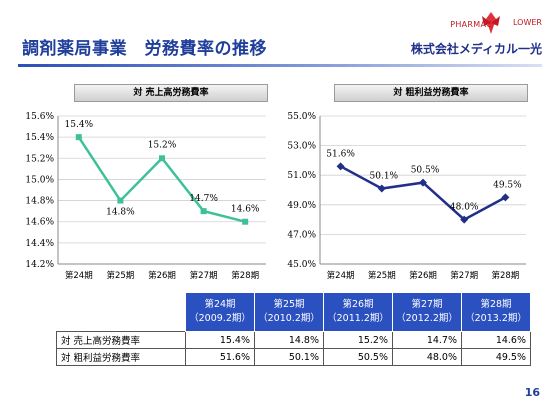 This screenshot has width=560, height=420. Describe the element at coordinates (464, 208) in the screenshot. I see `data-label: 48.0%` at that location.